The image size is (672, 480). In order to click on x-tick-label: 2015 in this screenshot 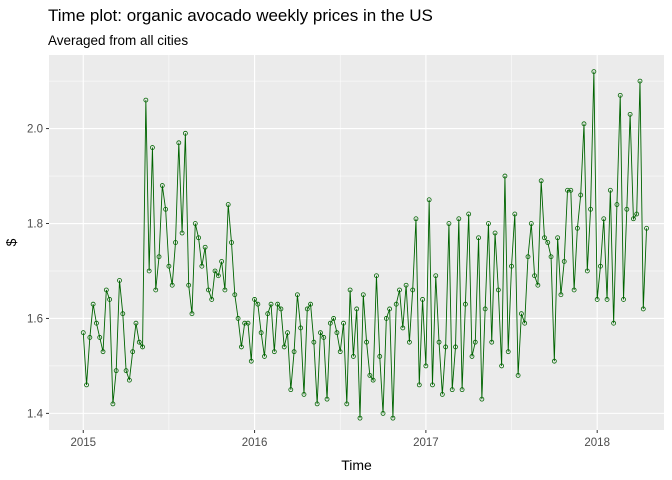, I will do `click(83, 443)`.